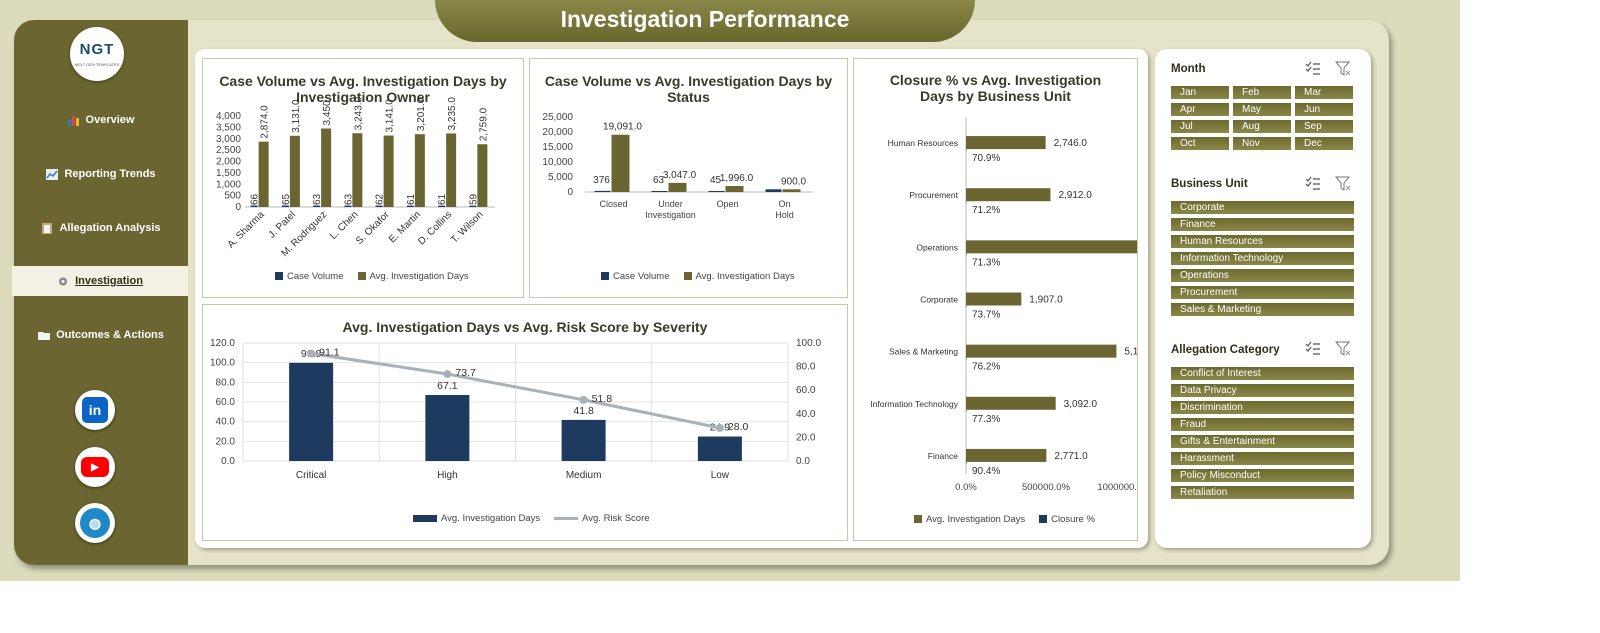 The image size is (1600, 633). Describe the element at coordinates (943, 456) in the screenshot. I see `y-tick-label: Finance` at that location.